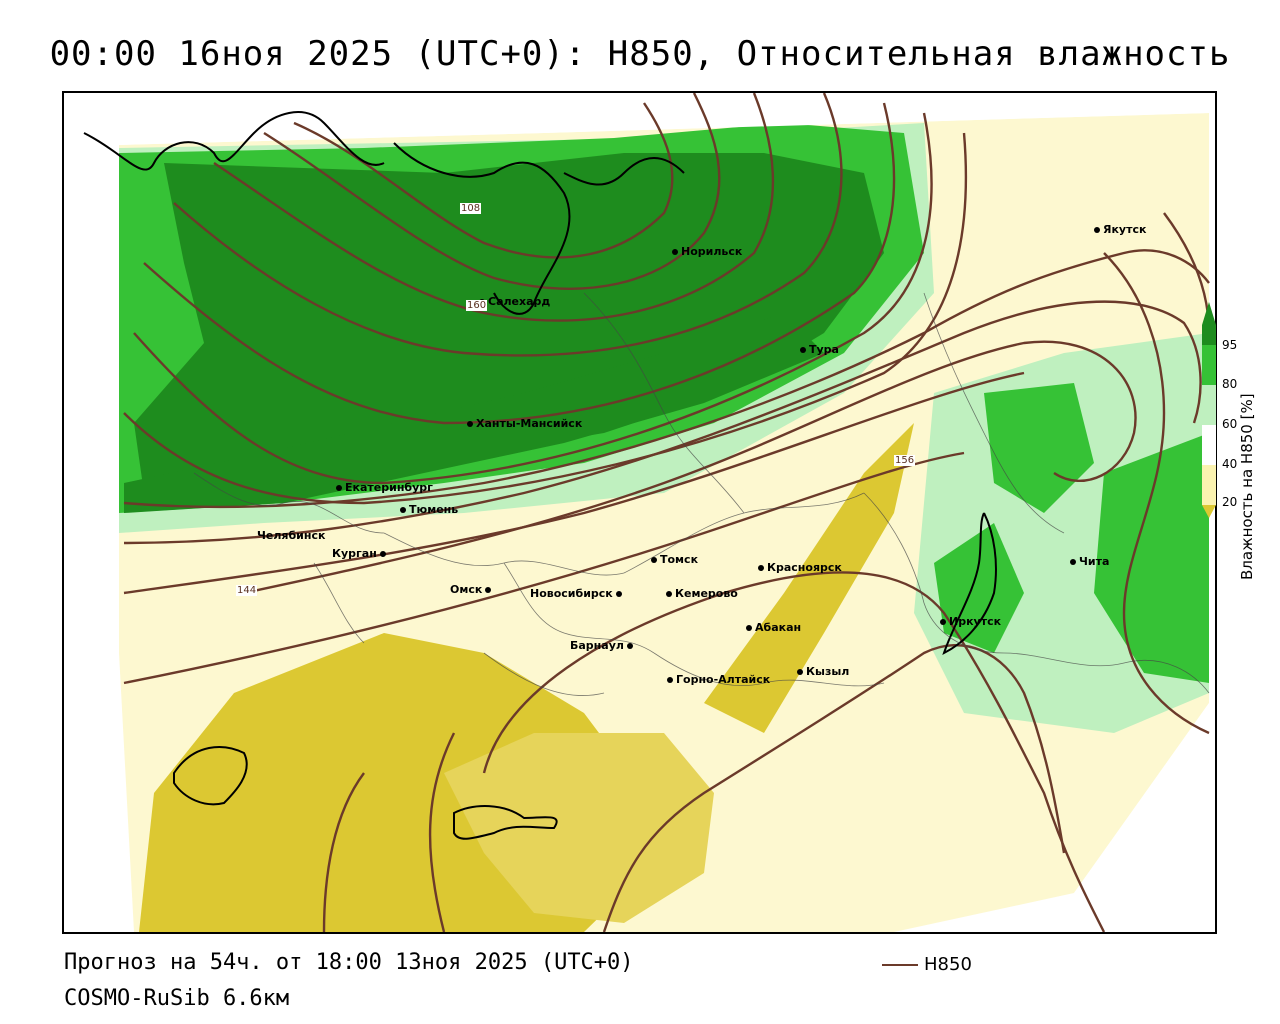 The width and height of the screenshot is (1280, 1024). I want to click on city-salekhard: Салехард, so click(514, 301).